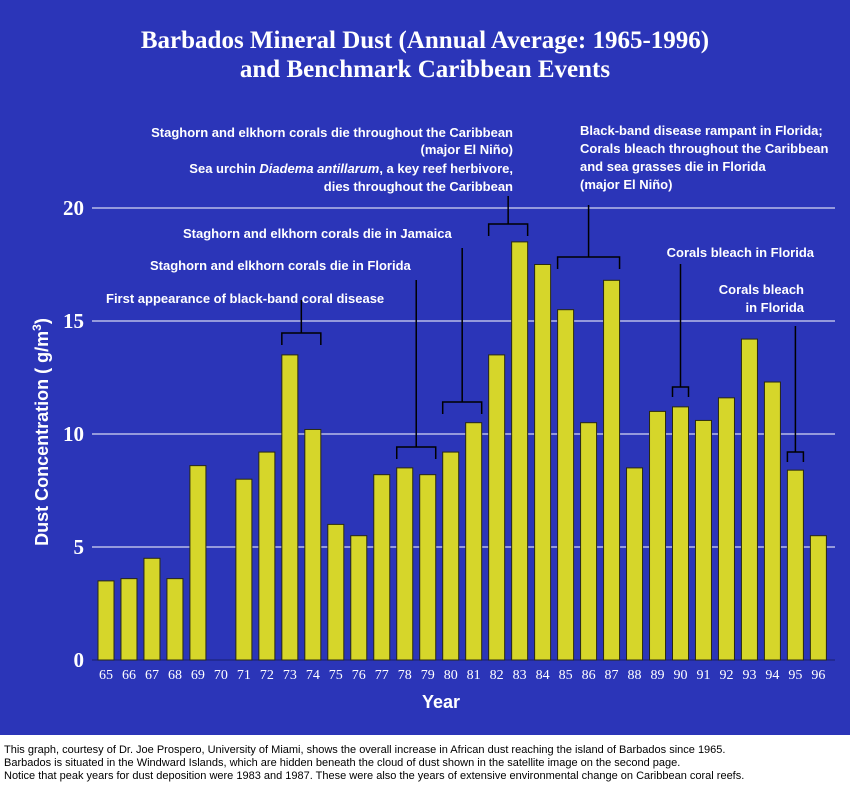  What do you see at coordinates (566, 675) in the screenshot?
I see `x-tick-label: 85` at bounding box center [566, 675].